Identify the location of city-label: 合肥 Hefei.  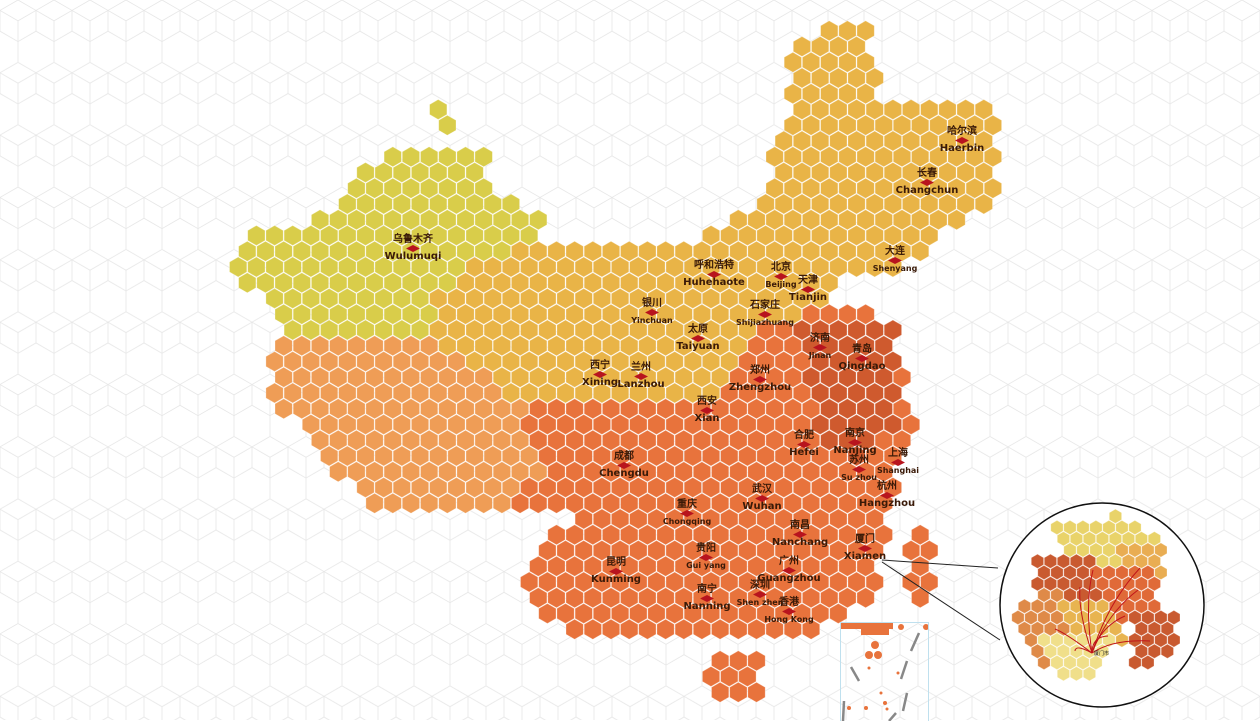
(804, 444).